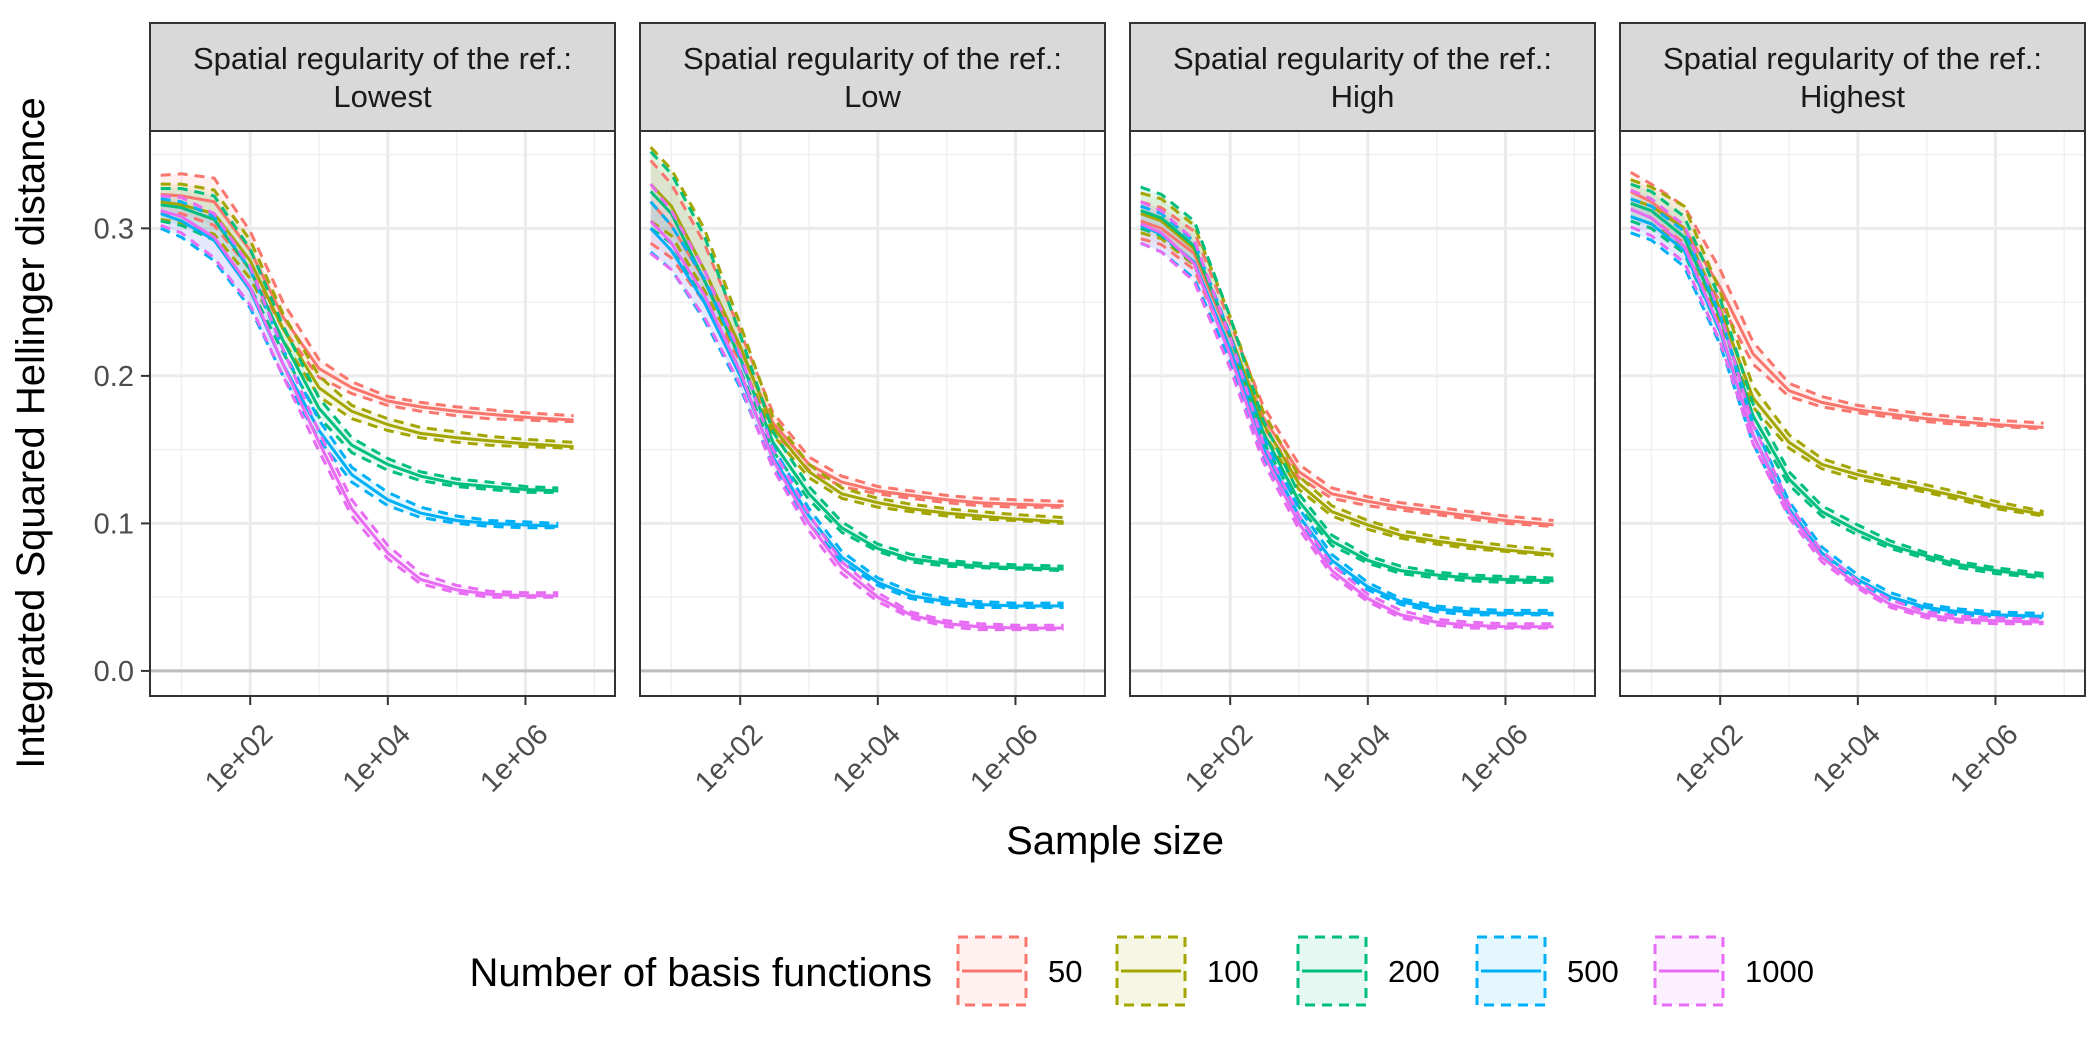  I want to click on y-tick-label: 0.2, so click(114, 377).